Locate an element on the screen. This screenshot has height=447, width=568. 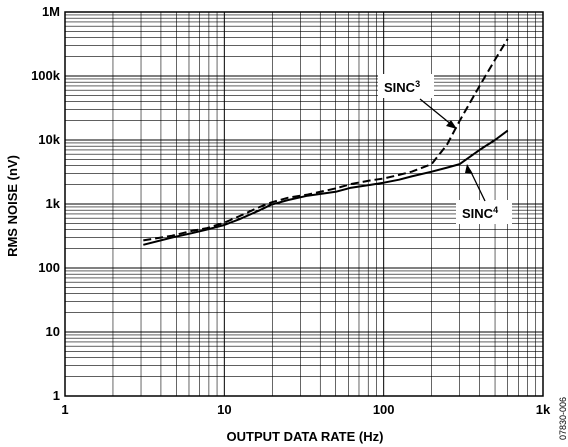
sinc3-label-background is located at coordinates (406, 86).